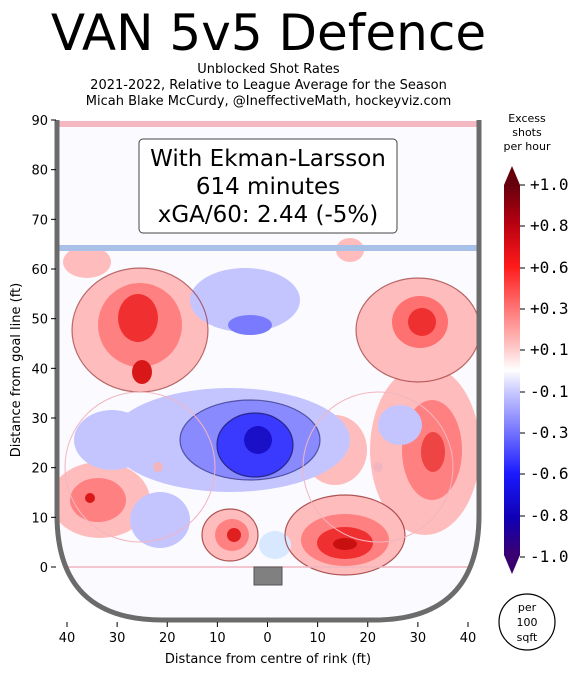 This screenshot has height=675, width=581. Describe the element at coordinates (549, 267) in the screenshot. I see `colorbar-tick-label: +0.6` at that location.